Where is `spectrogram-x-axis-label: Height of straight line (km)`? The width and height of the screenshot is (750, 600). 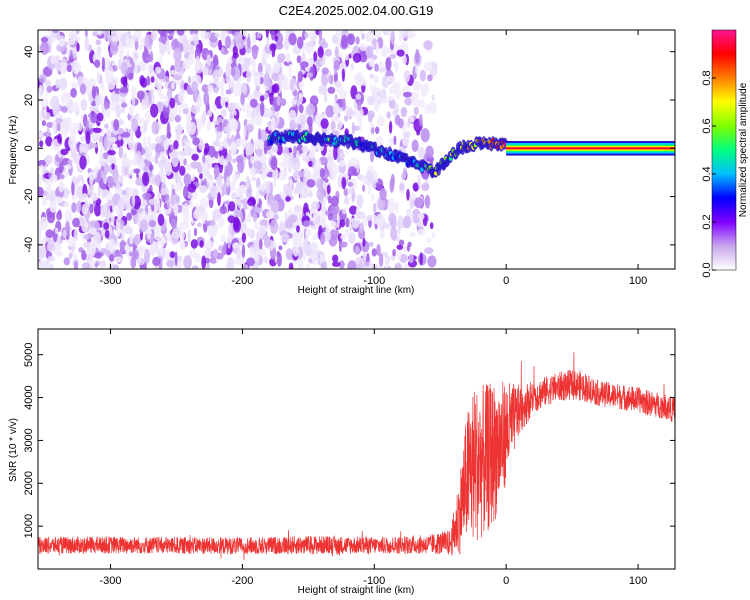
spectrogram-x-axis-label: Height of straight line (km) is located at coordinates (356, 290).